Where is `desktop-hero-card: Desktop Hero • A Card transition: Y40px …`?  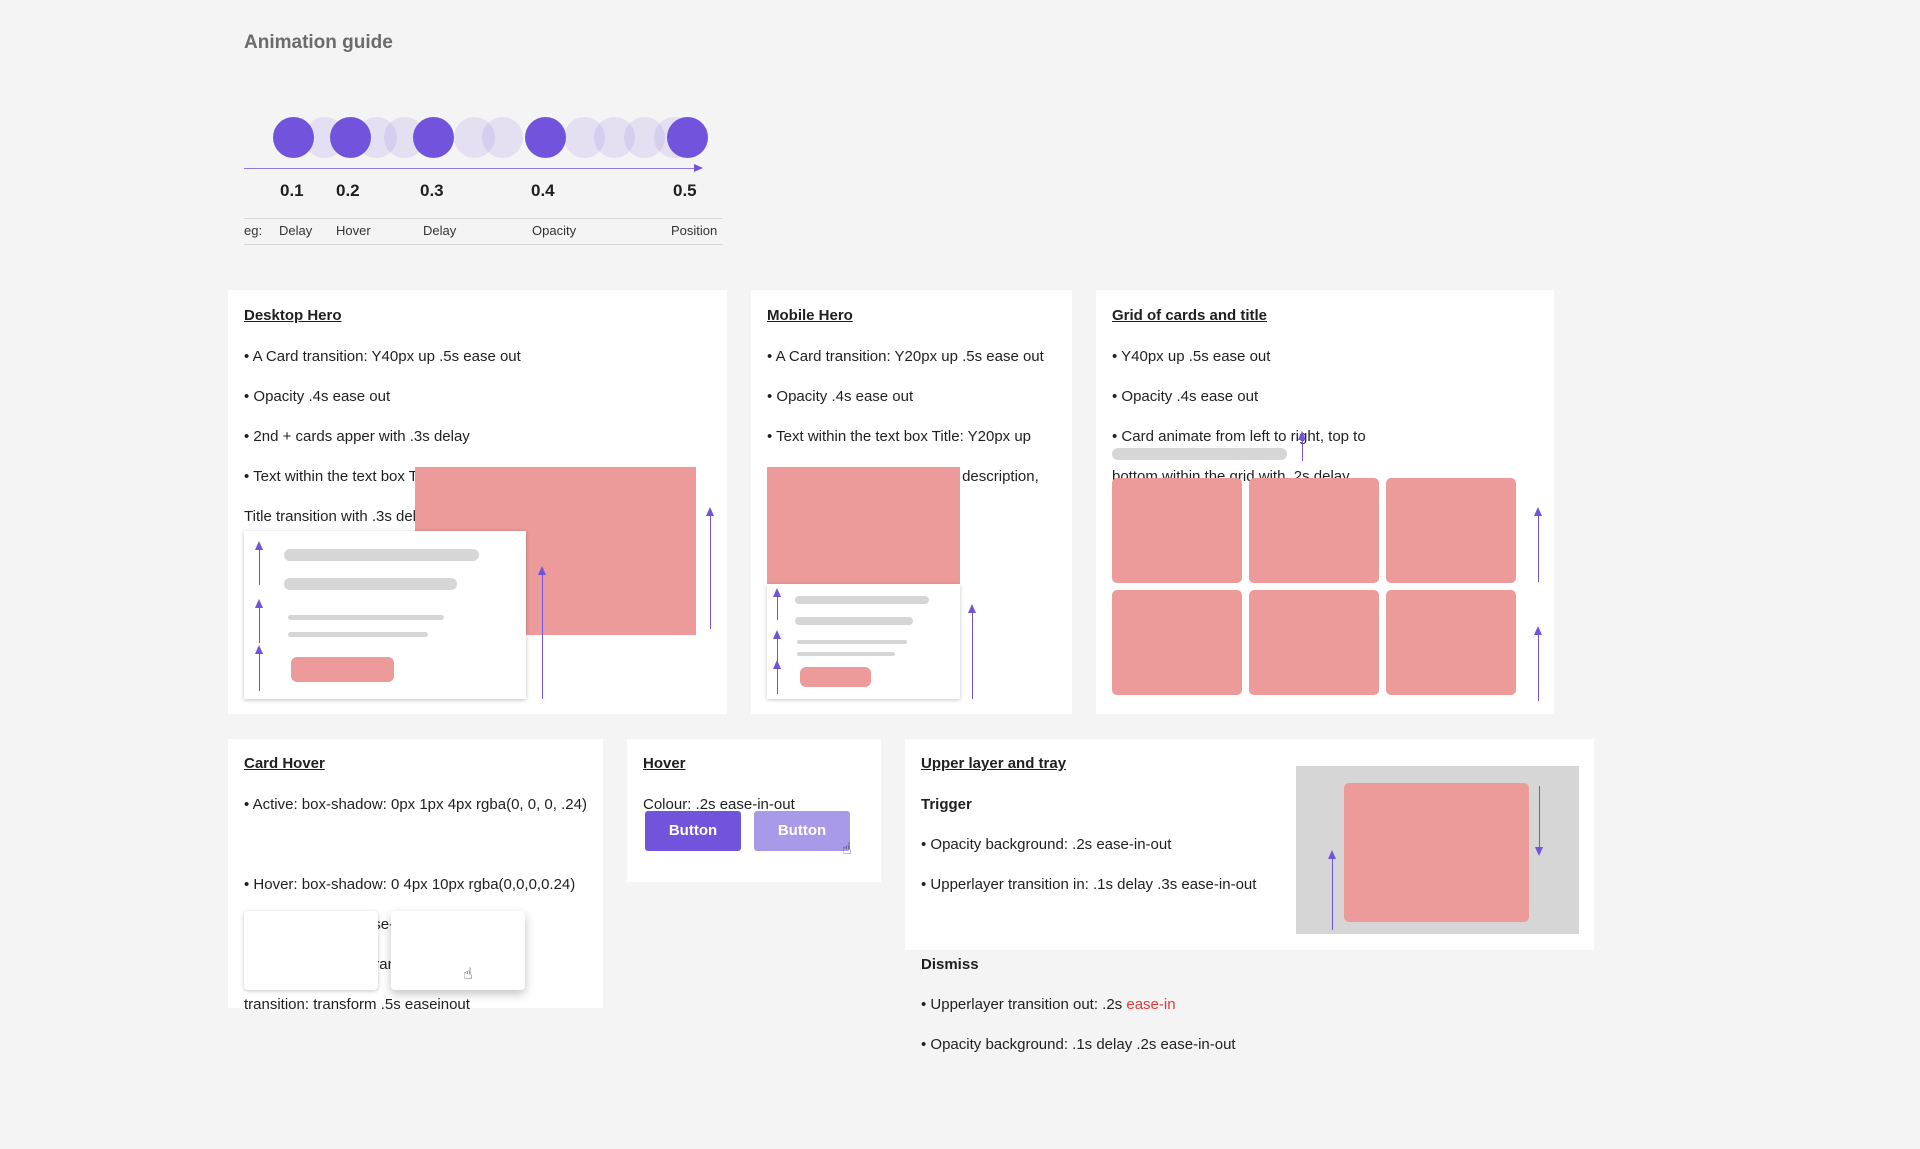
desktop-hero-card: Desktop Hero • A Card transition: Y40px … is located at coordinates (477, 502).